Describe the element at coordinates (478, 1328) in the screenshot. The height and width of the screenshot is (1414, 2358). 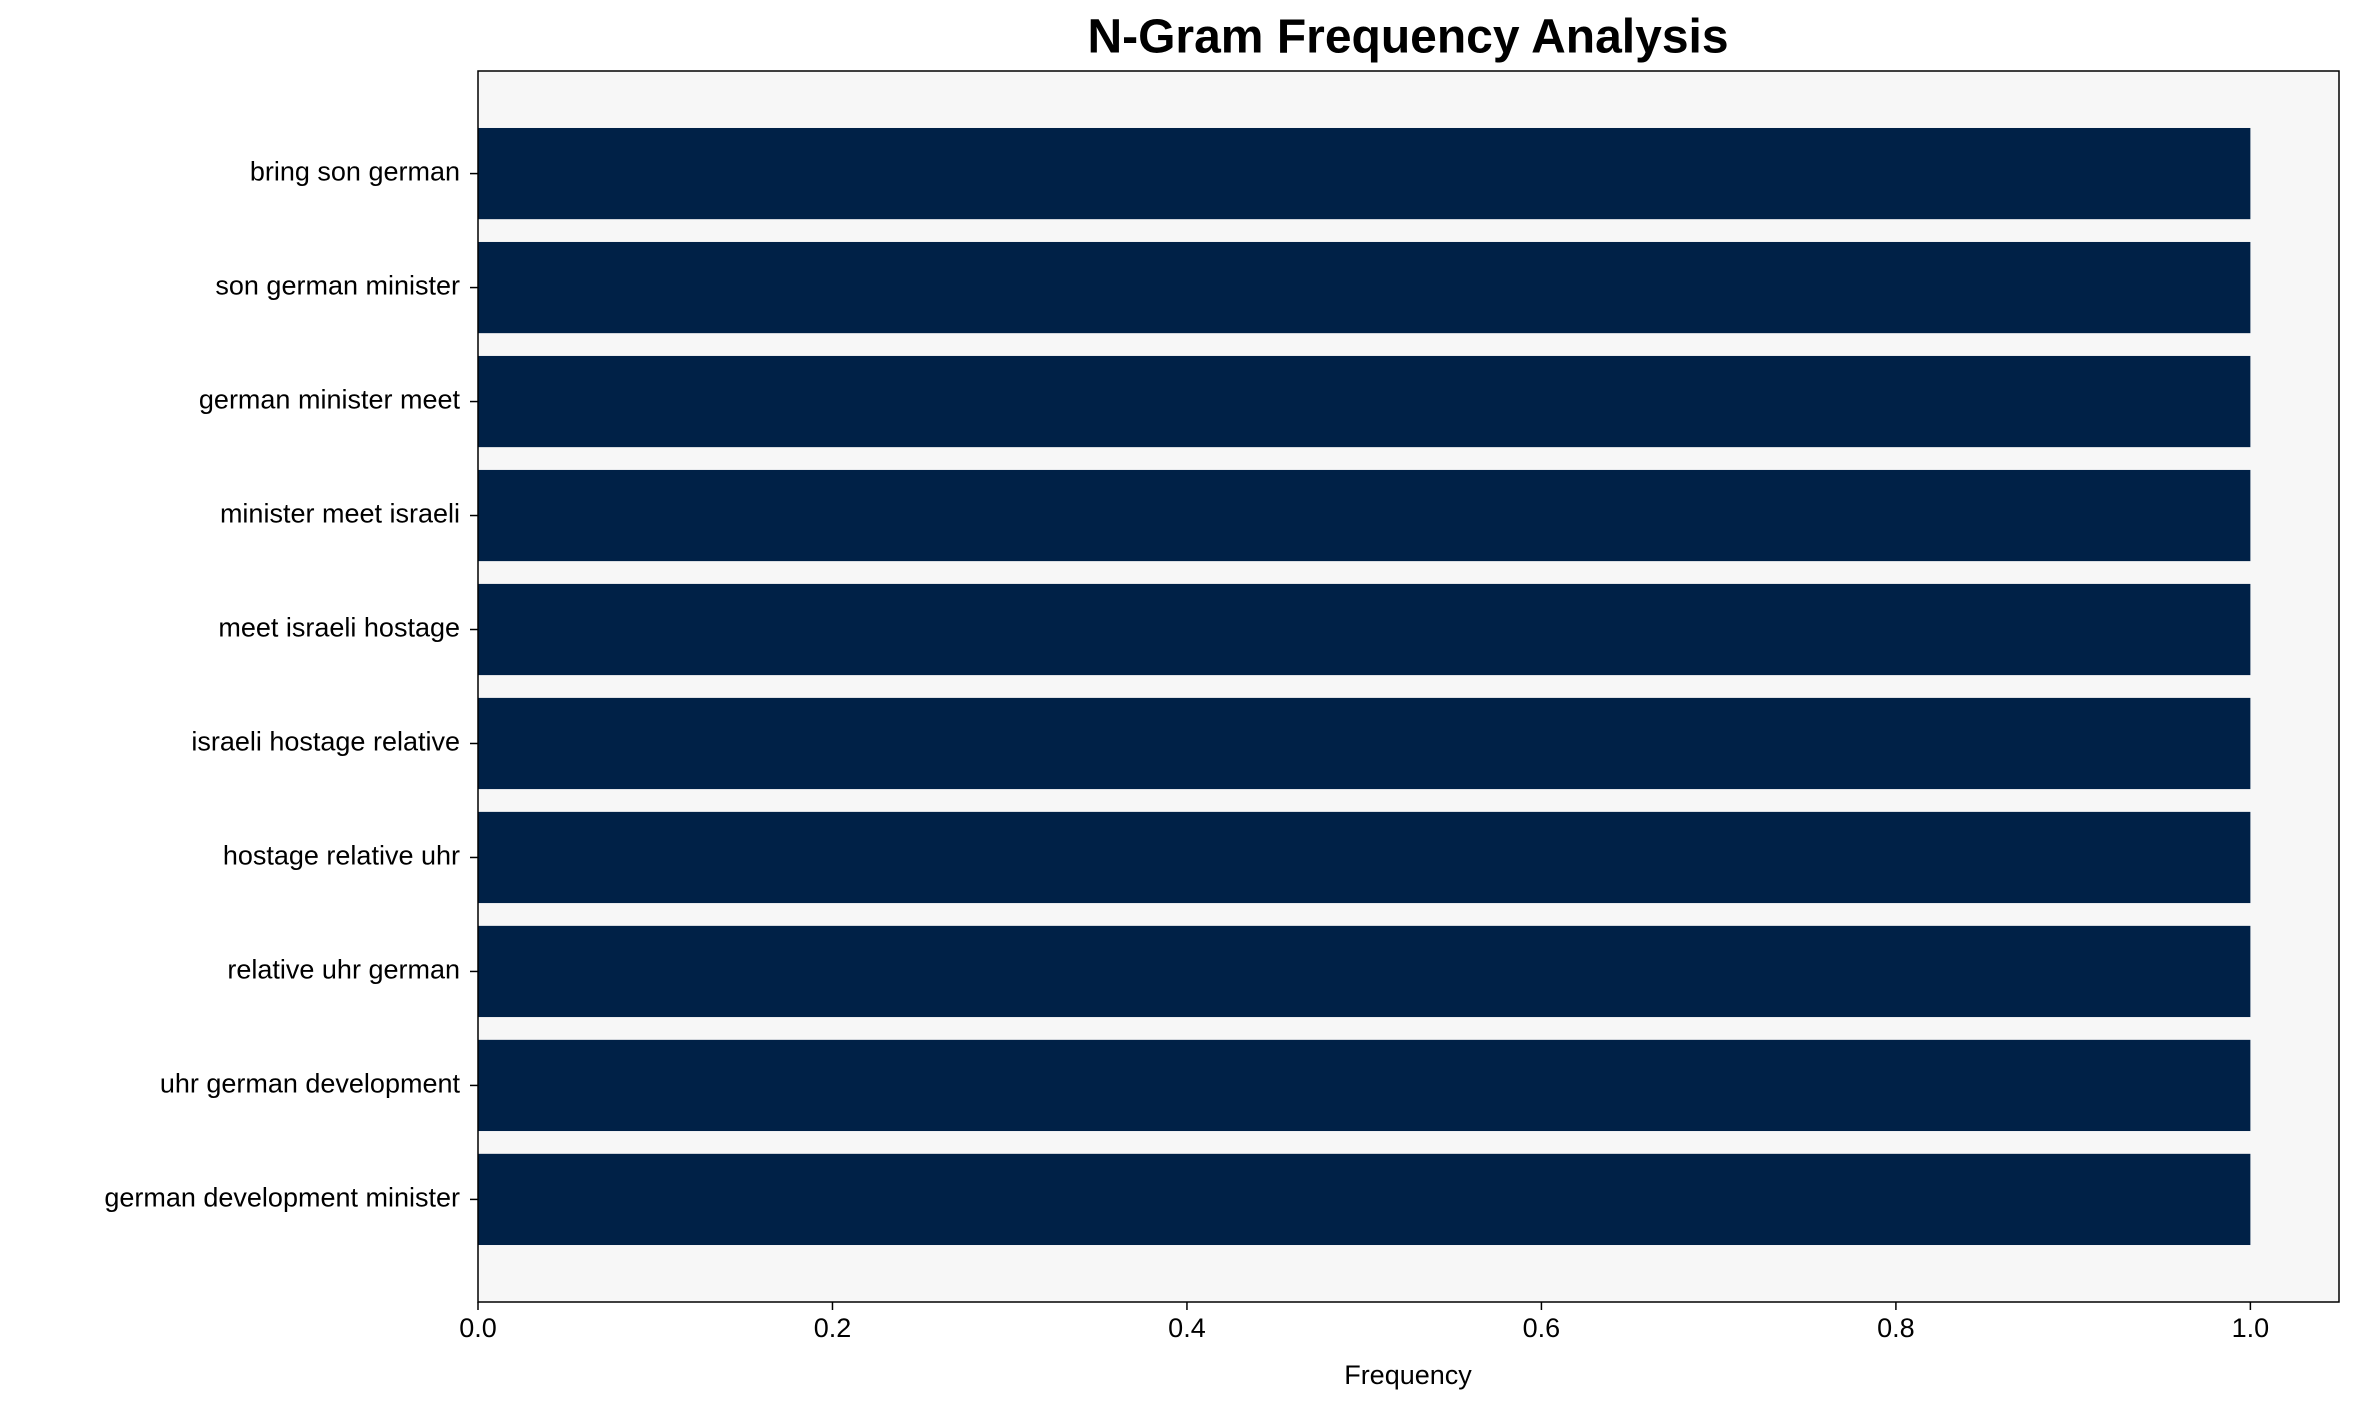
I see `x-tick-label: 0.0` at that location.